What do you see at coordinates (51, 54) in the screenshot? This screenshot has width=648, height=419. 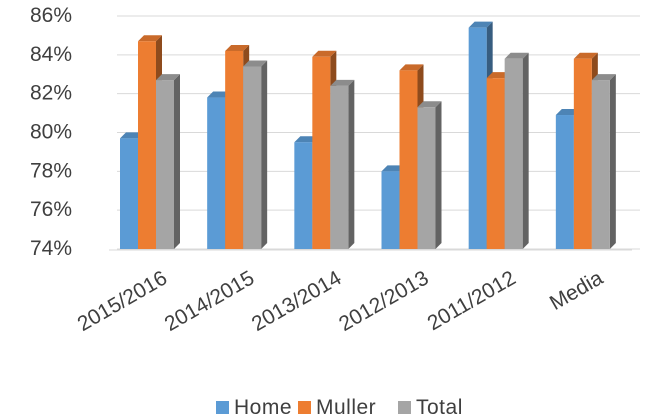 I see `y-tick-label: 84%` at bounding box center [51, 54].